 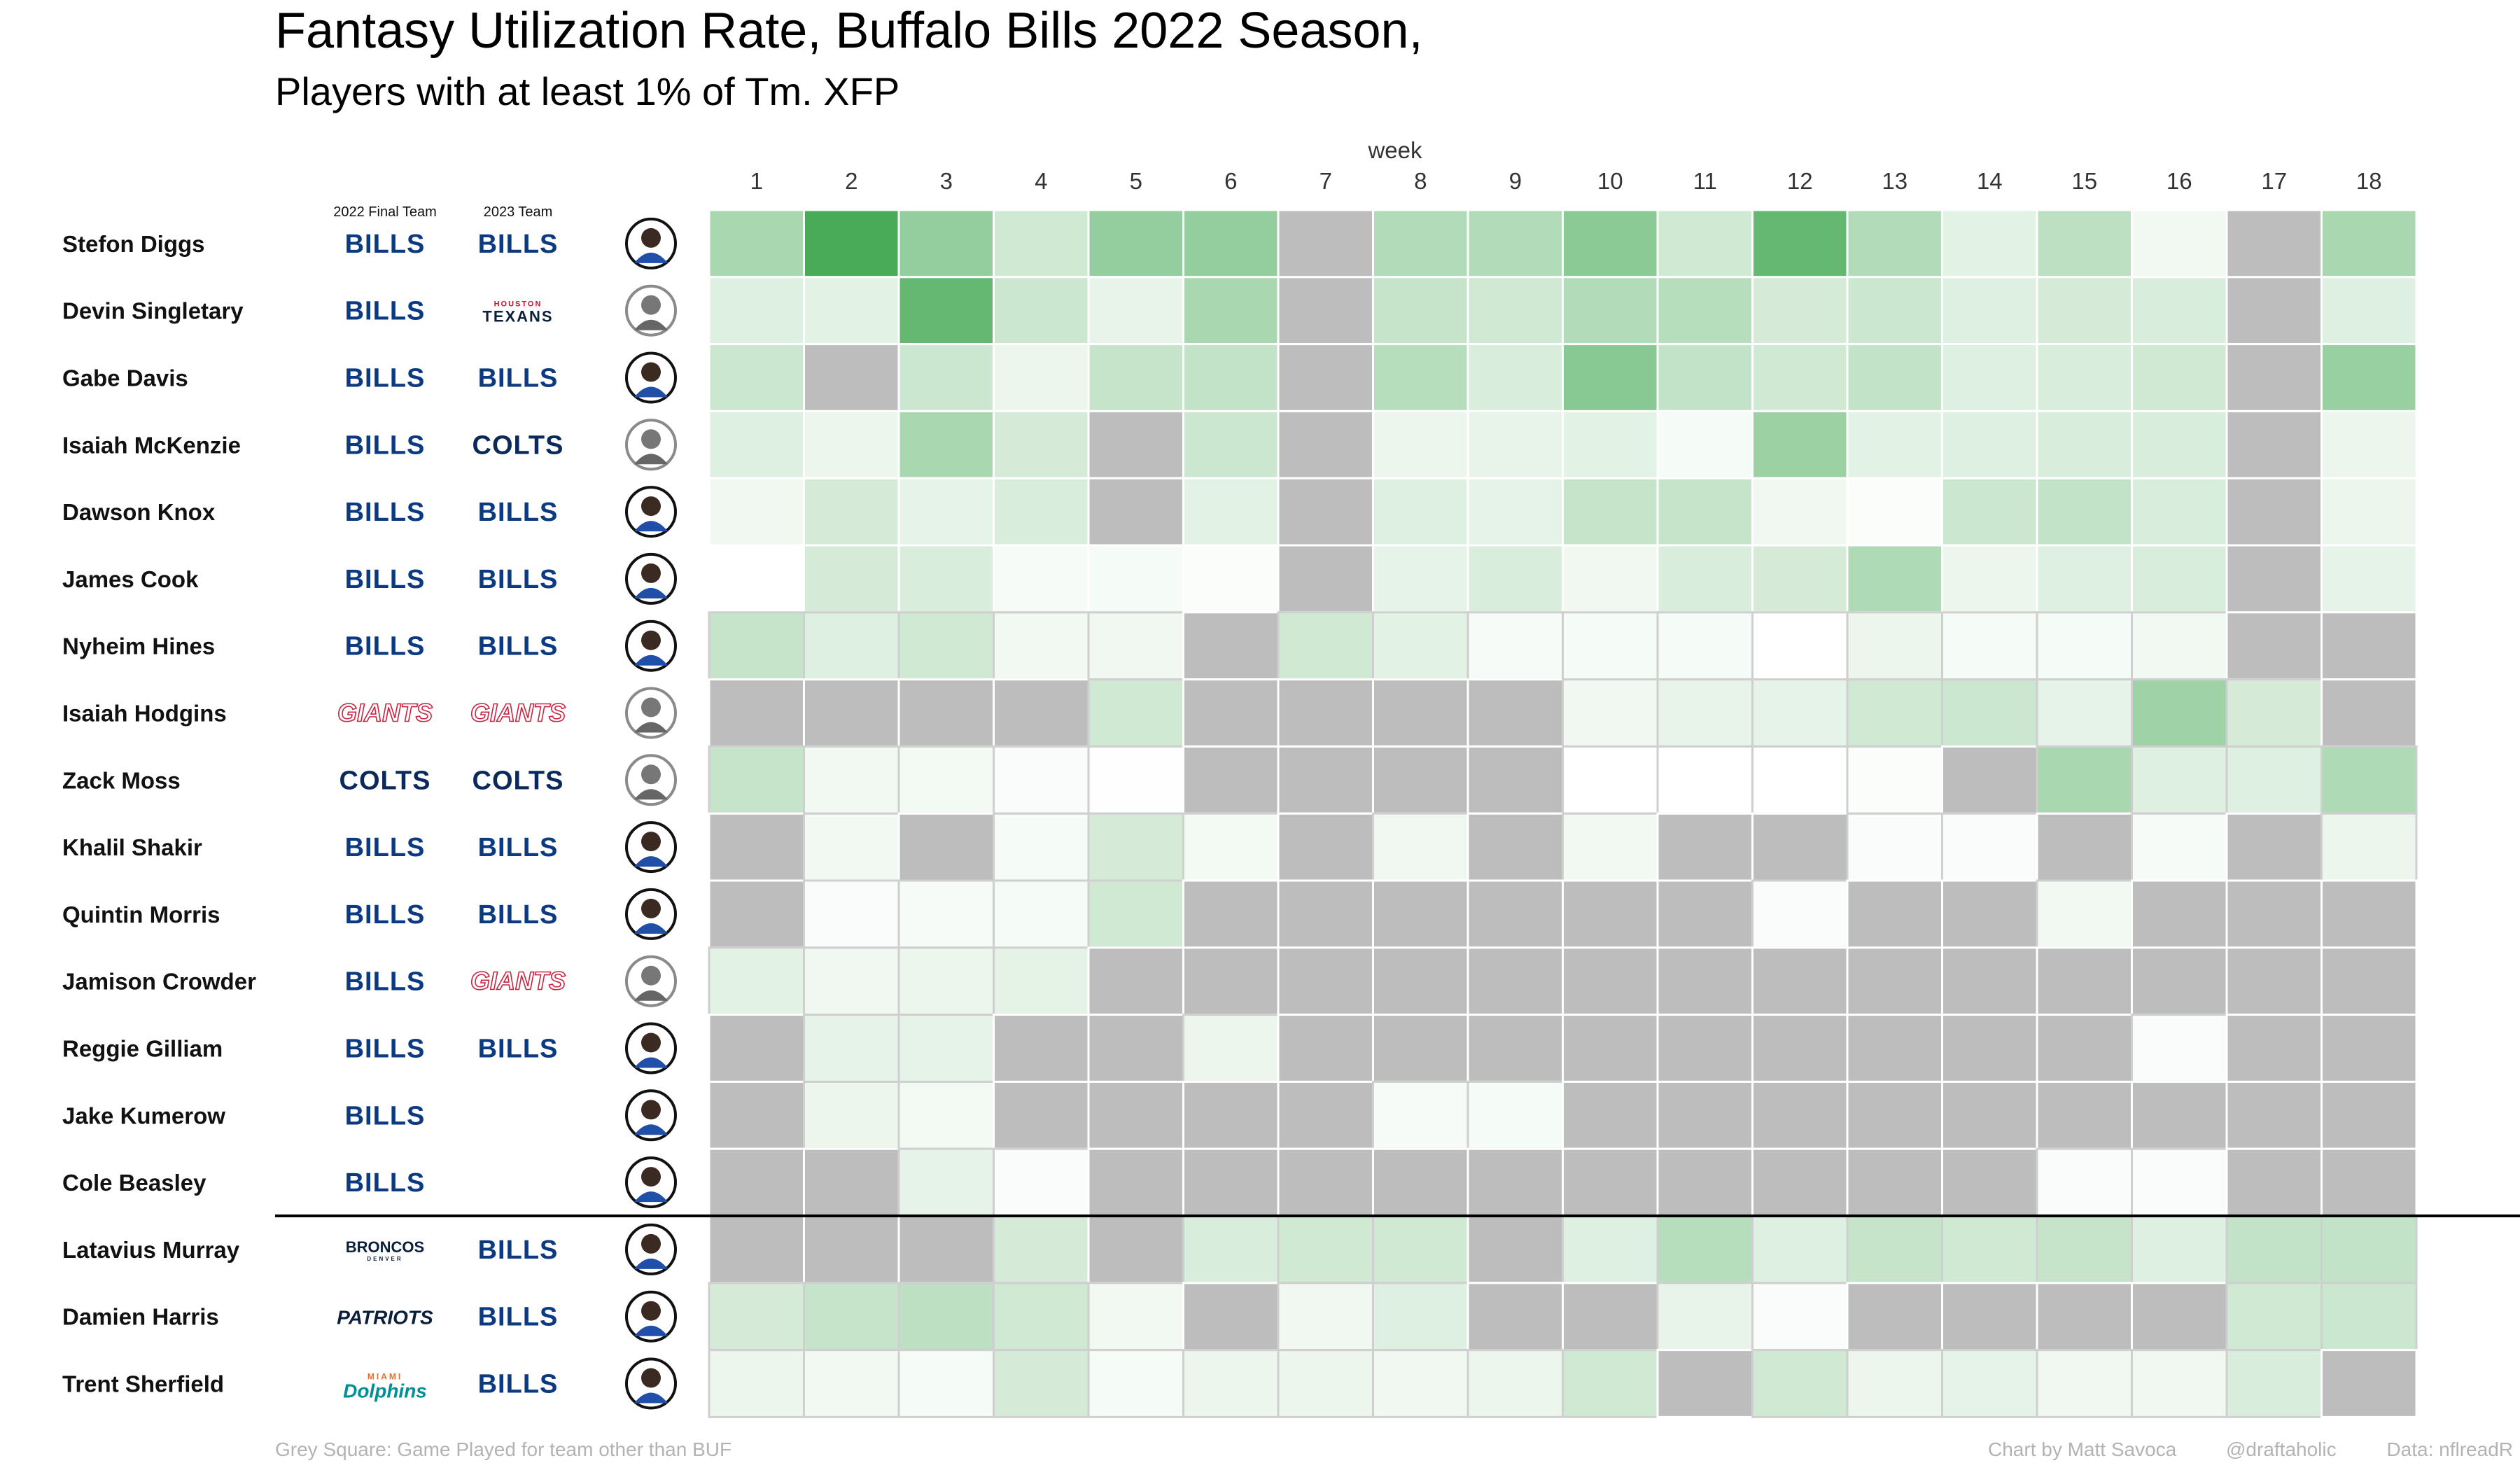 What do you see at coordinates (121, 780) in the screenshot?
I see `player-name: Zack Moss` at bounding box center [121, 780].